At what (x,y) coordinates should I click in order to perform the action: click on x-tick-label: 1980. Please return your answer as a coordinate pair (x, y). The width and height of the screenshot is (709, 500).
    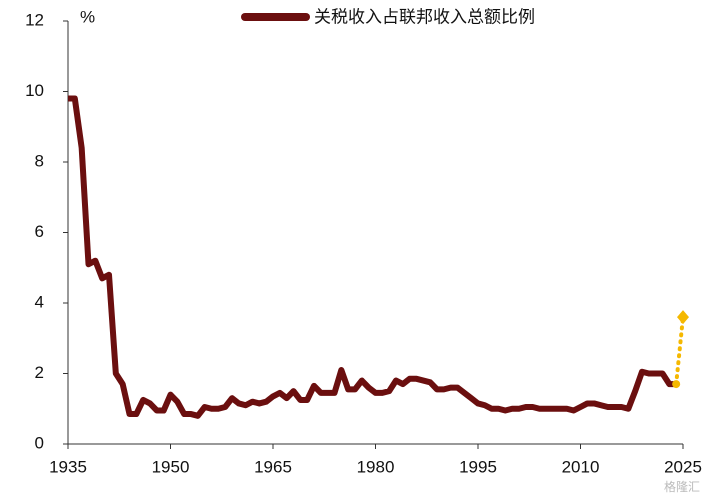
    Looking at the image, I should click on (376, 466).